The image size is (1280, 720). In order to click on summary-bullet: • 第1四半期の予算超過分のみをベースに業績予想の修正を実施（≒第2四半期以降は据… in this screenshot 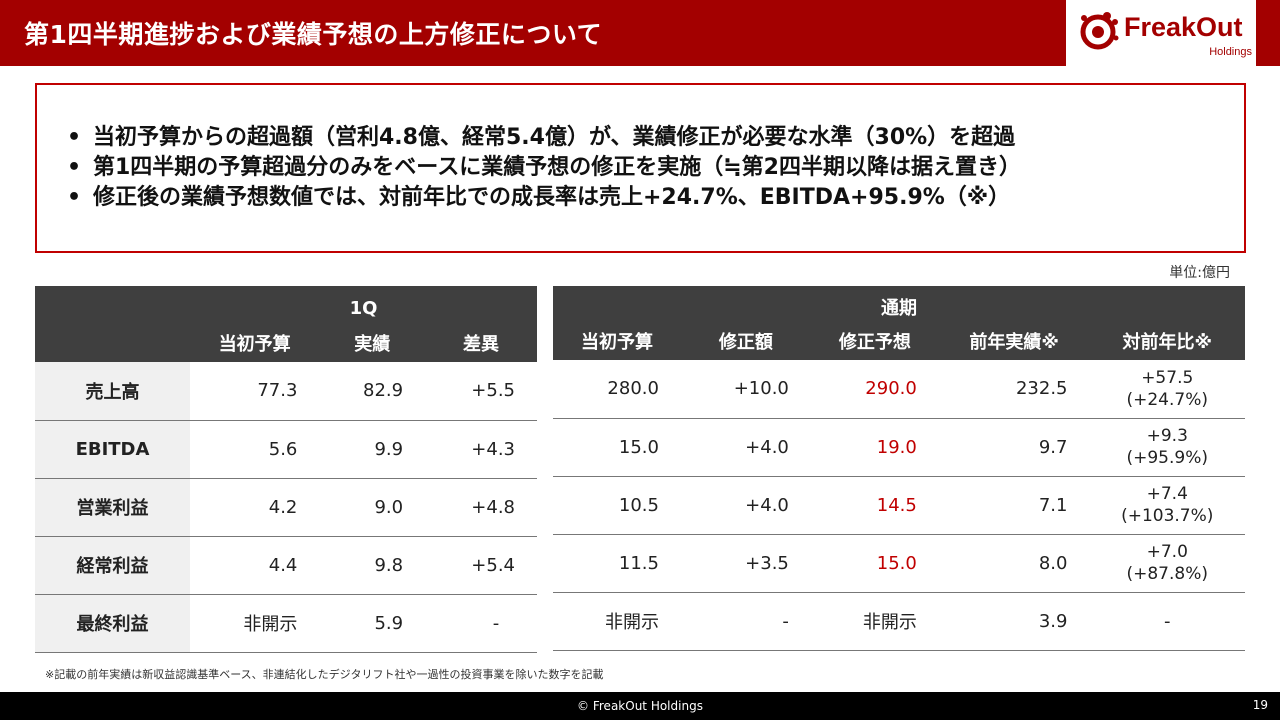, I will do `click(544, 167)`.